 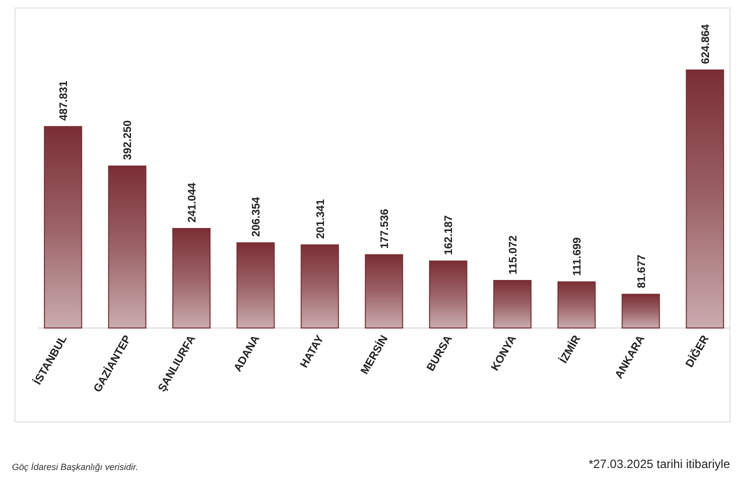 What do you see at coordinates (256, 216) in the screenshot?
I see `data-label: 206.354` at bounding box center [256, 216].